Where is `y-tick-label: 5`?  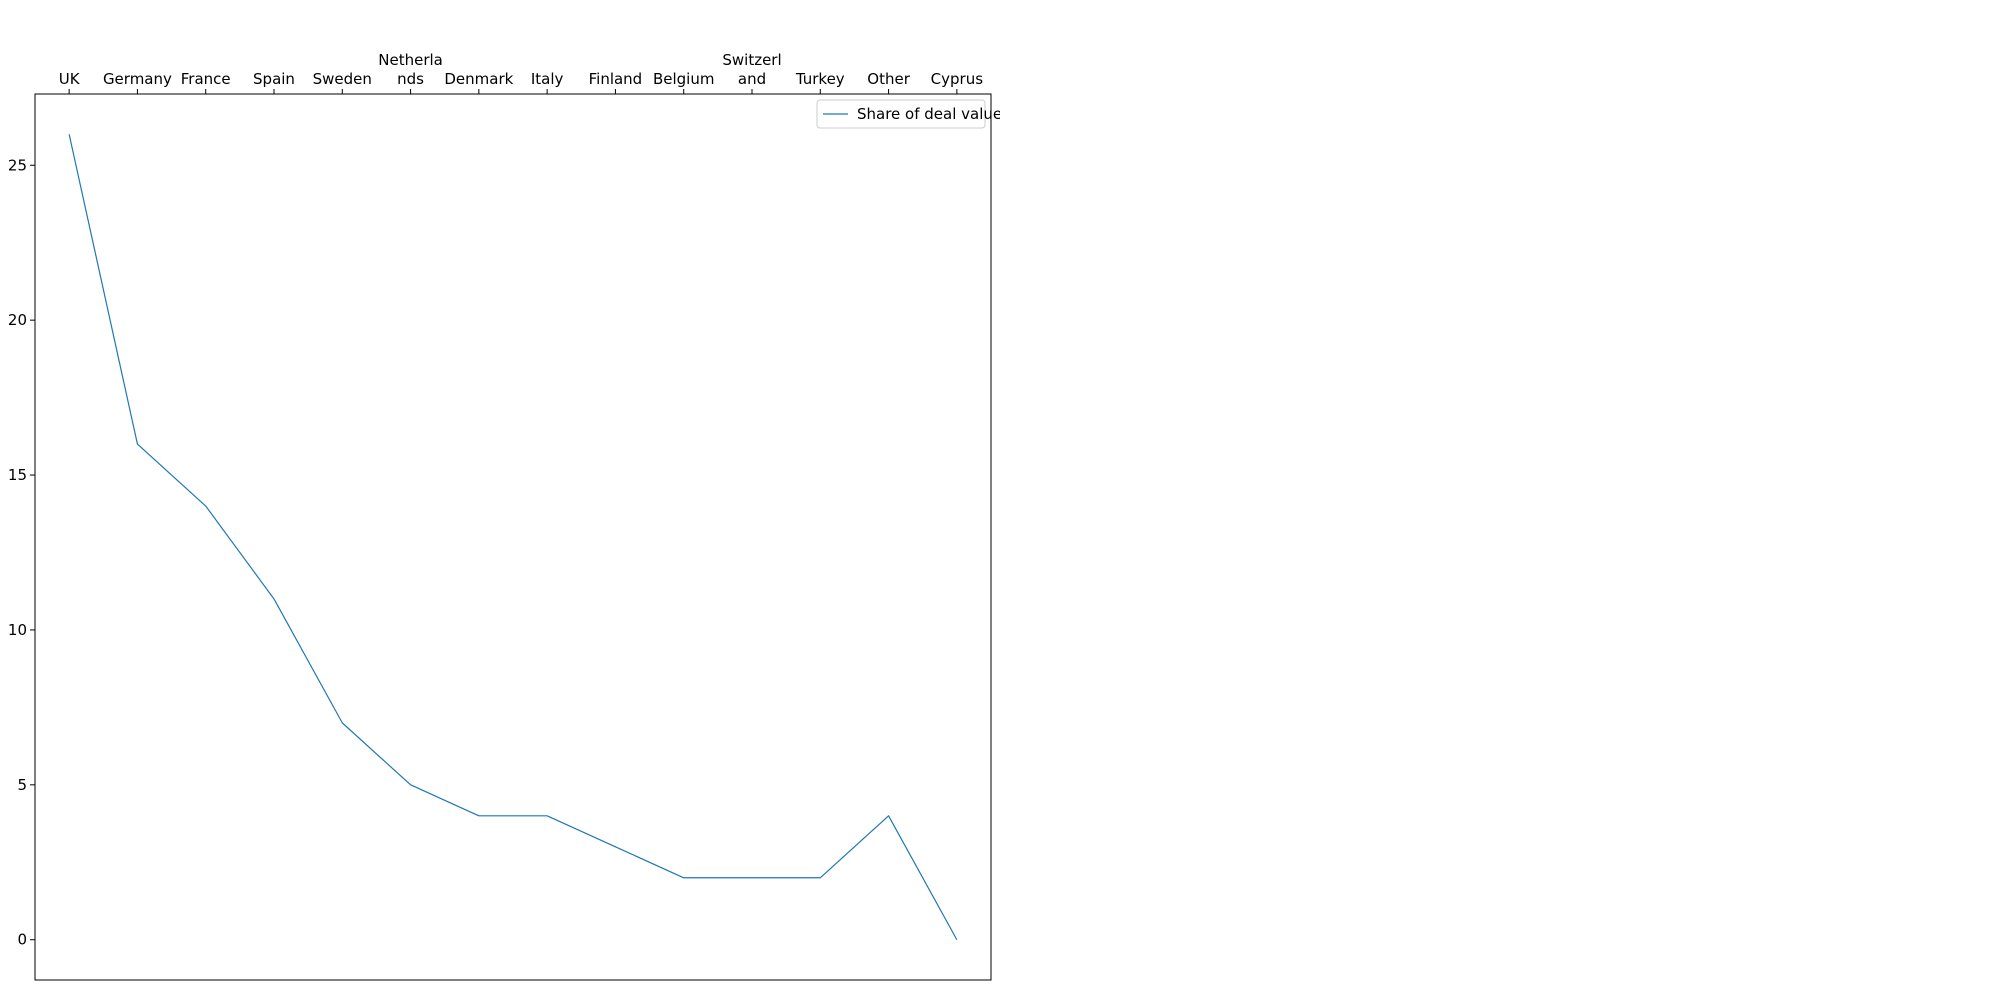
y-tick-label: 5 is located at coordinates (22, 785).